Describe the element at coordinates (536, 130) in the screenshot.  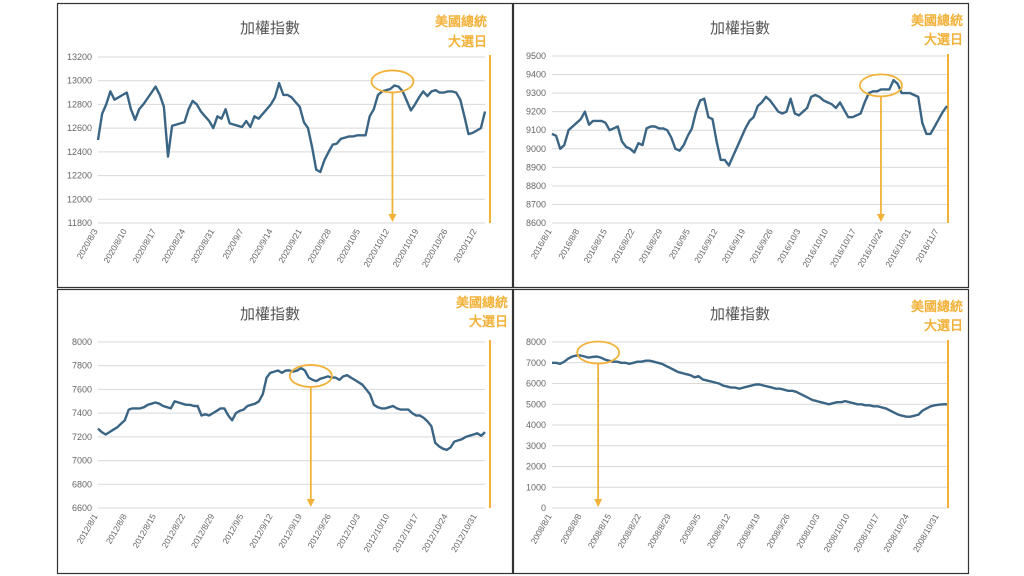
I see `y-tick-label: 9100` at that location.